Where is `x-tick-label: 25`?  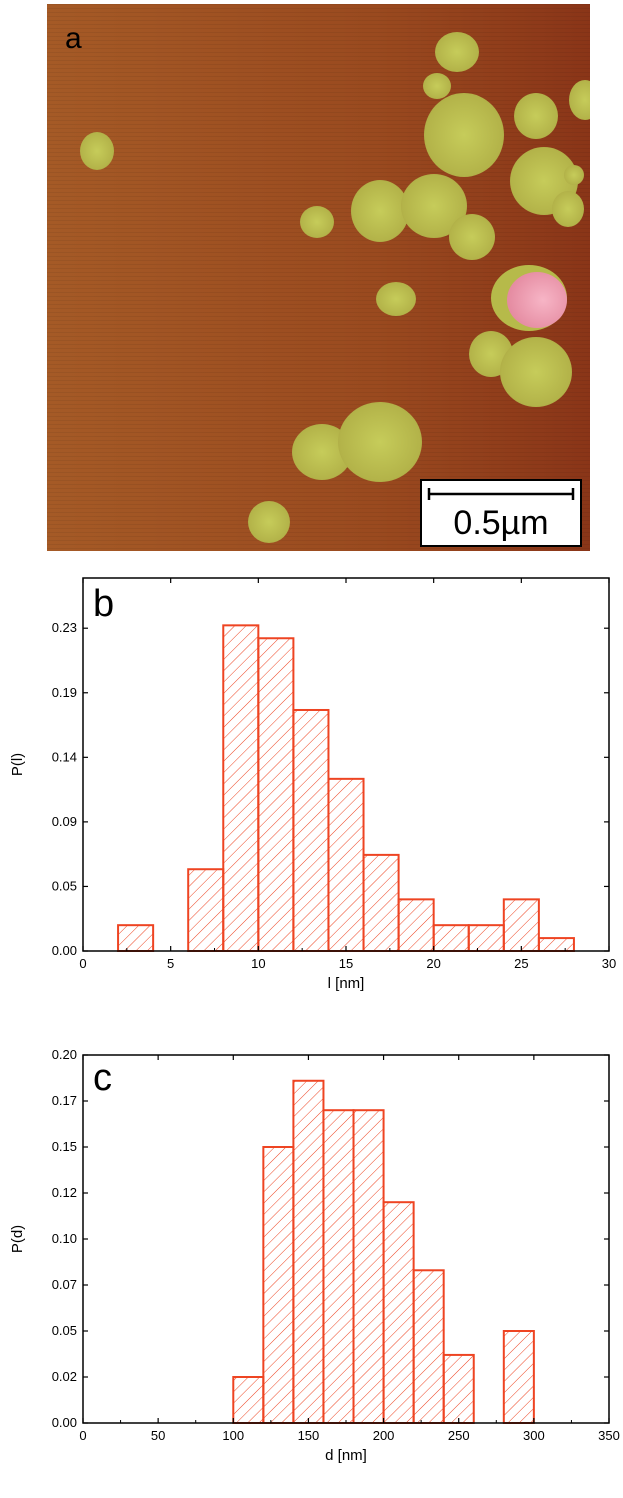
x-tick-label: 25 is located at coordinates (521, 963).